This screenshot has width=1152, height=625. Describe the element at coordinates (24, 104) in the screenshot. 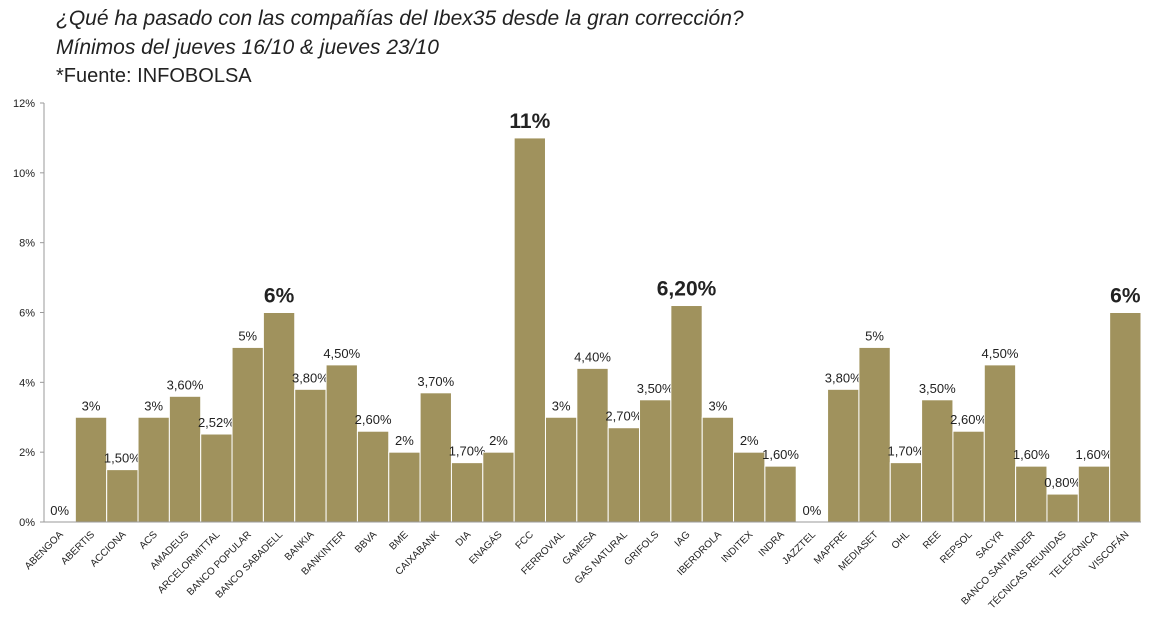

I see `y-tick-label: 12%` at that location.